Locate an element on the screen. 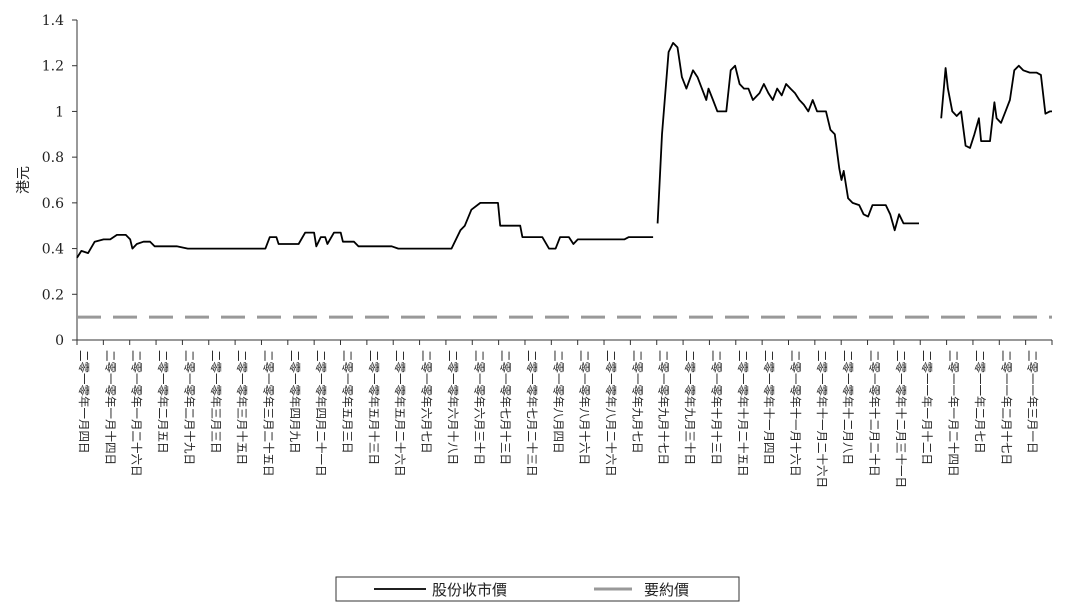 Image resolution: width=1069 pixels, height=604 pixels. x-tick-label: 二零一零年三月三日 is located at coordinates (216, 402).